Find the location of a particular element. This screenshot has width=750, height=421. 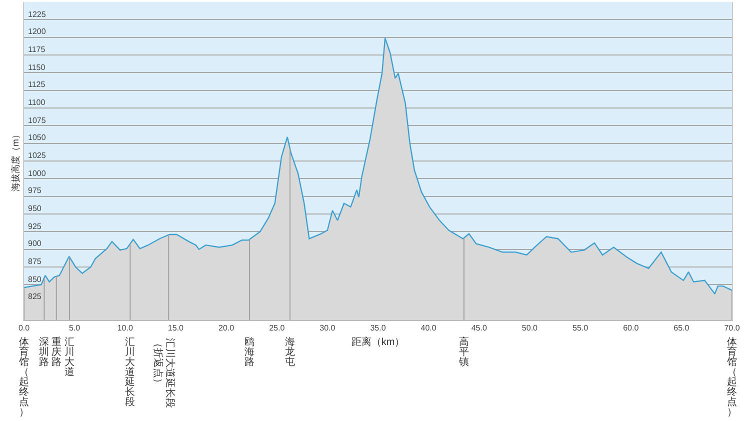

ref-line-label: 海龙屯 is located at coordinates (290, 352).